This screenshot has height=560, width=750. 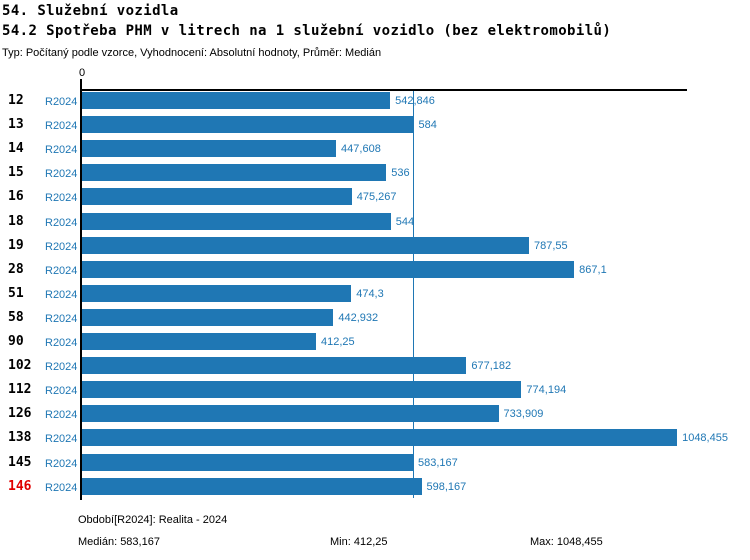 I want to click on page-title: 54. Služební vozidla, so click(x=90, y=11).